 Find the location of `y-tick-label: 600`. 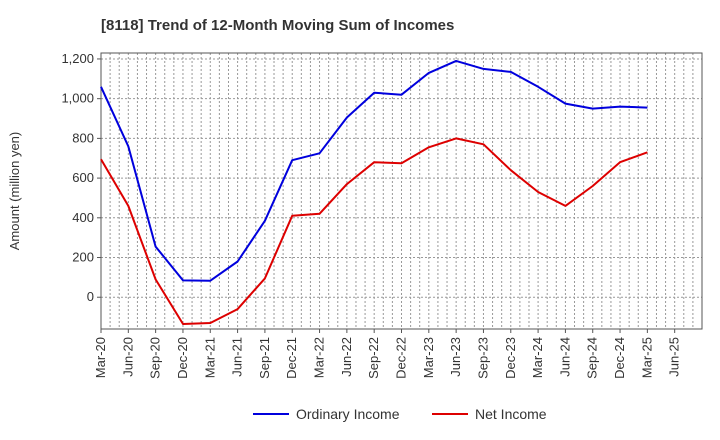

y-tick-label: 600 is located at coordinates (83, 177).